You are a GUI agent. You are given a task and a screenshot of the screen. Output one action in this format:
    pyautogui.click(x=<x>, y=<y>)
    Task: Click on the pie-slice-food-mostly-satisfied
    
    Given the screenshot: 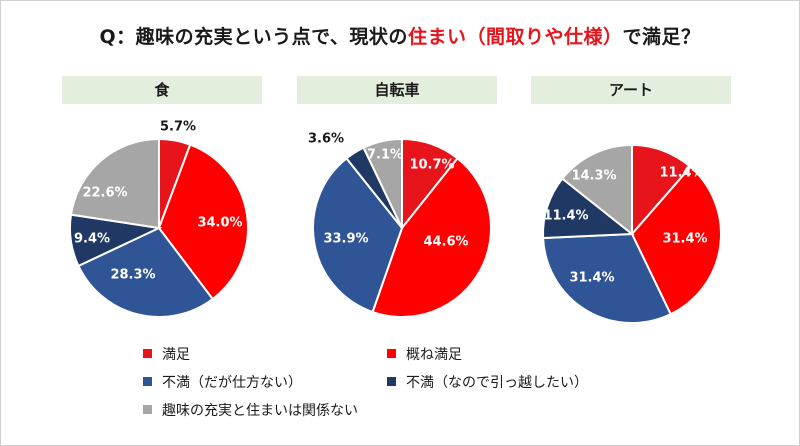 What is the action you would take?
    pyautogui.click(x=203, y=222)
    